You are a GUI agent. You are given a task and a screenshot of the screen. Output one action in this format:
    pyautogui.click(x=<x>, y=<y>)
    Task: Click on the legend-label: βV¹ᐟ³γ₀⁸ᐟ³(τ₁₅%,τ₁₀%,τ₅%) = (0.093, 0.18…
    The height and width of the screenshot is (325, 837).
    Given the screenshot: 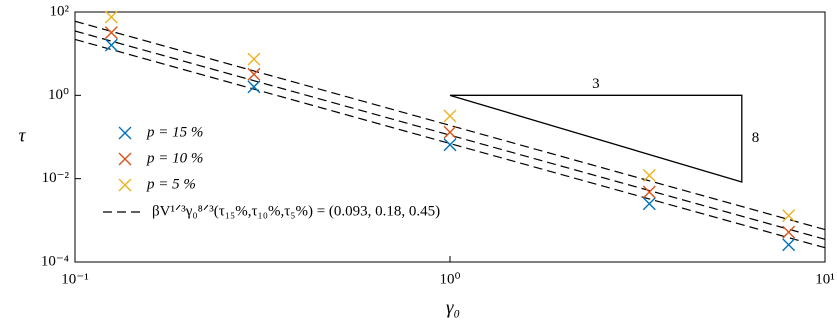 What is the action you would take?
    pyautogui.click(x=296, y=211)
    